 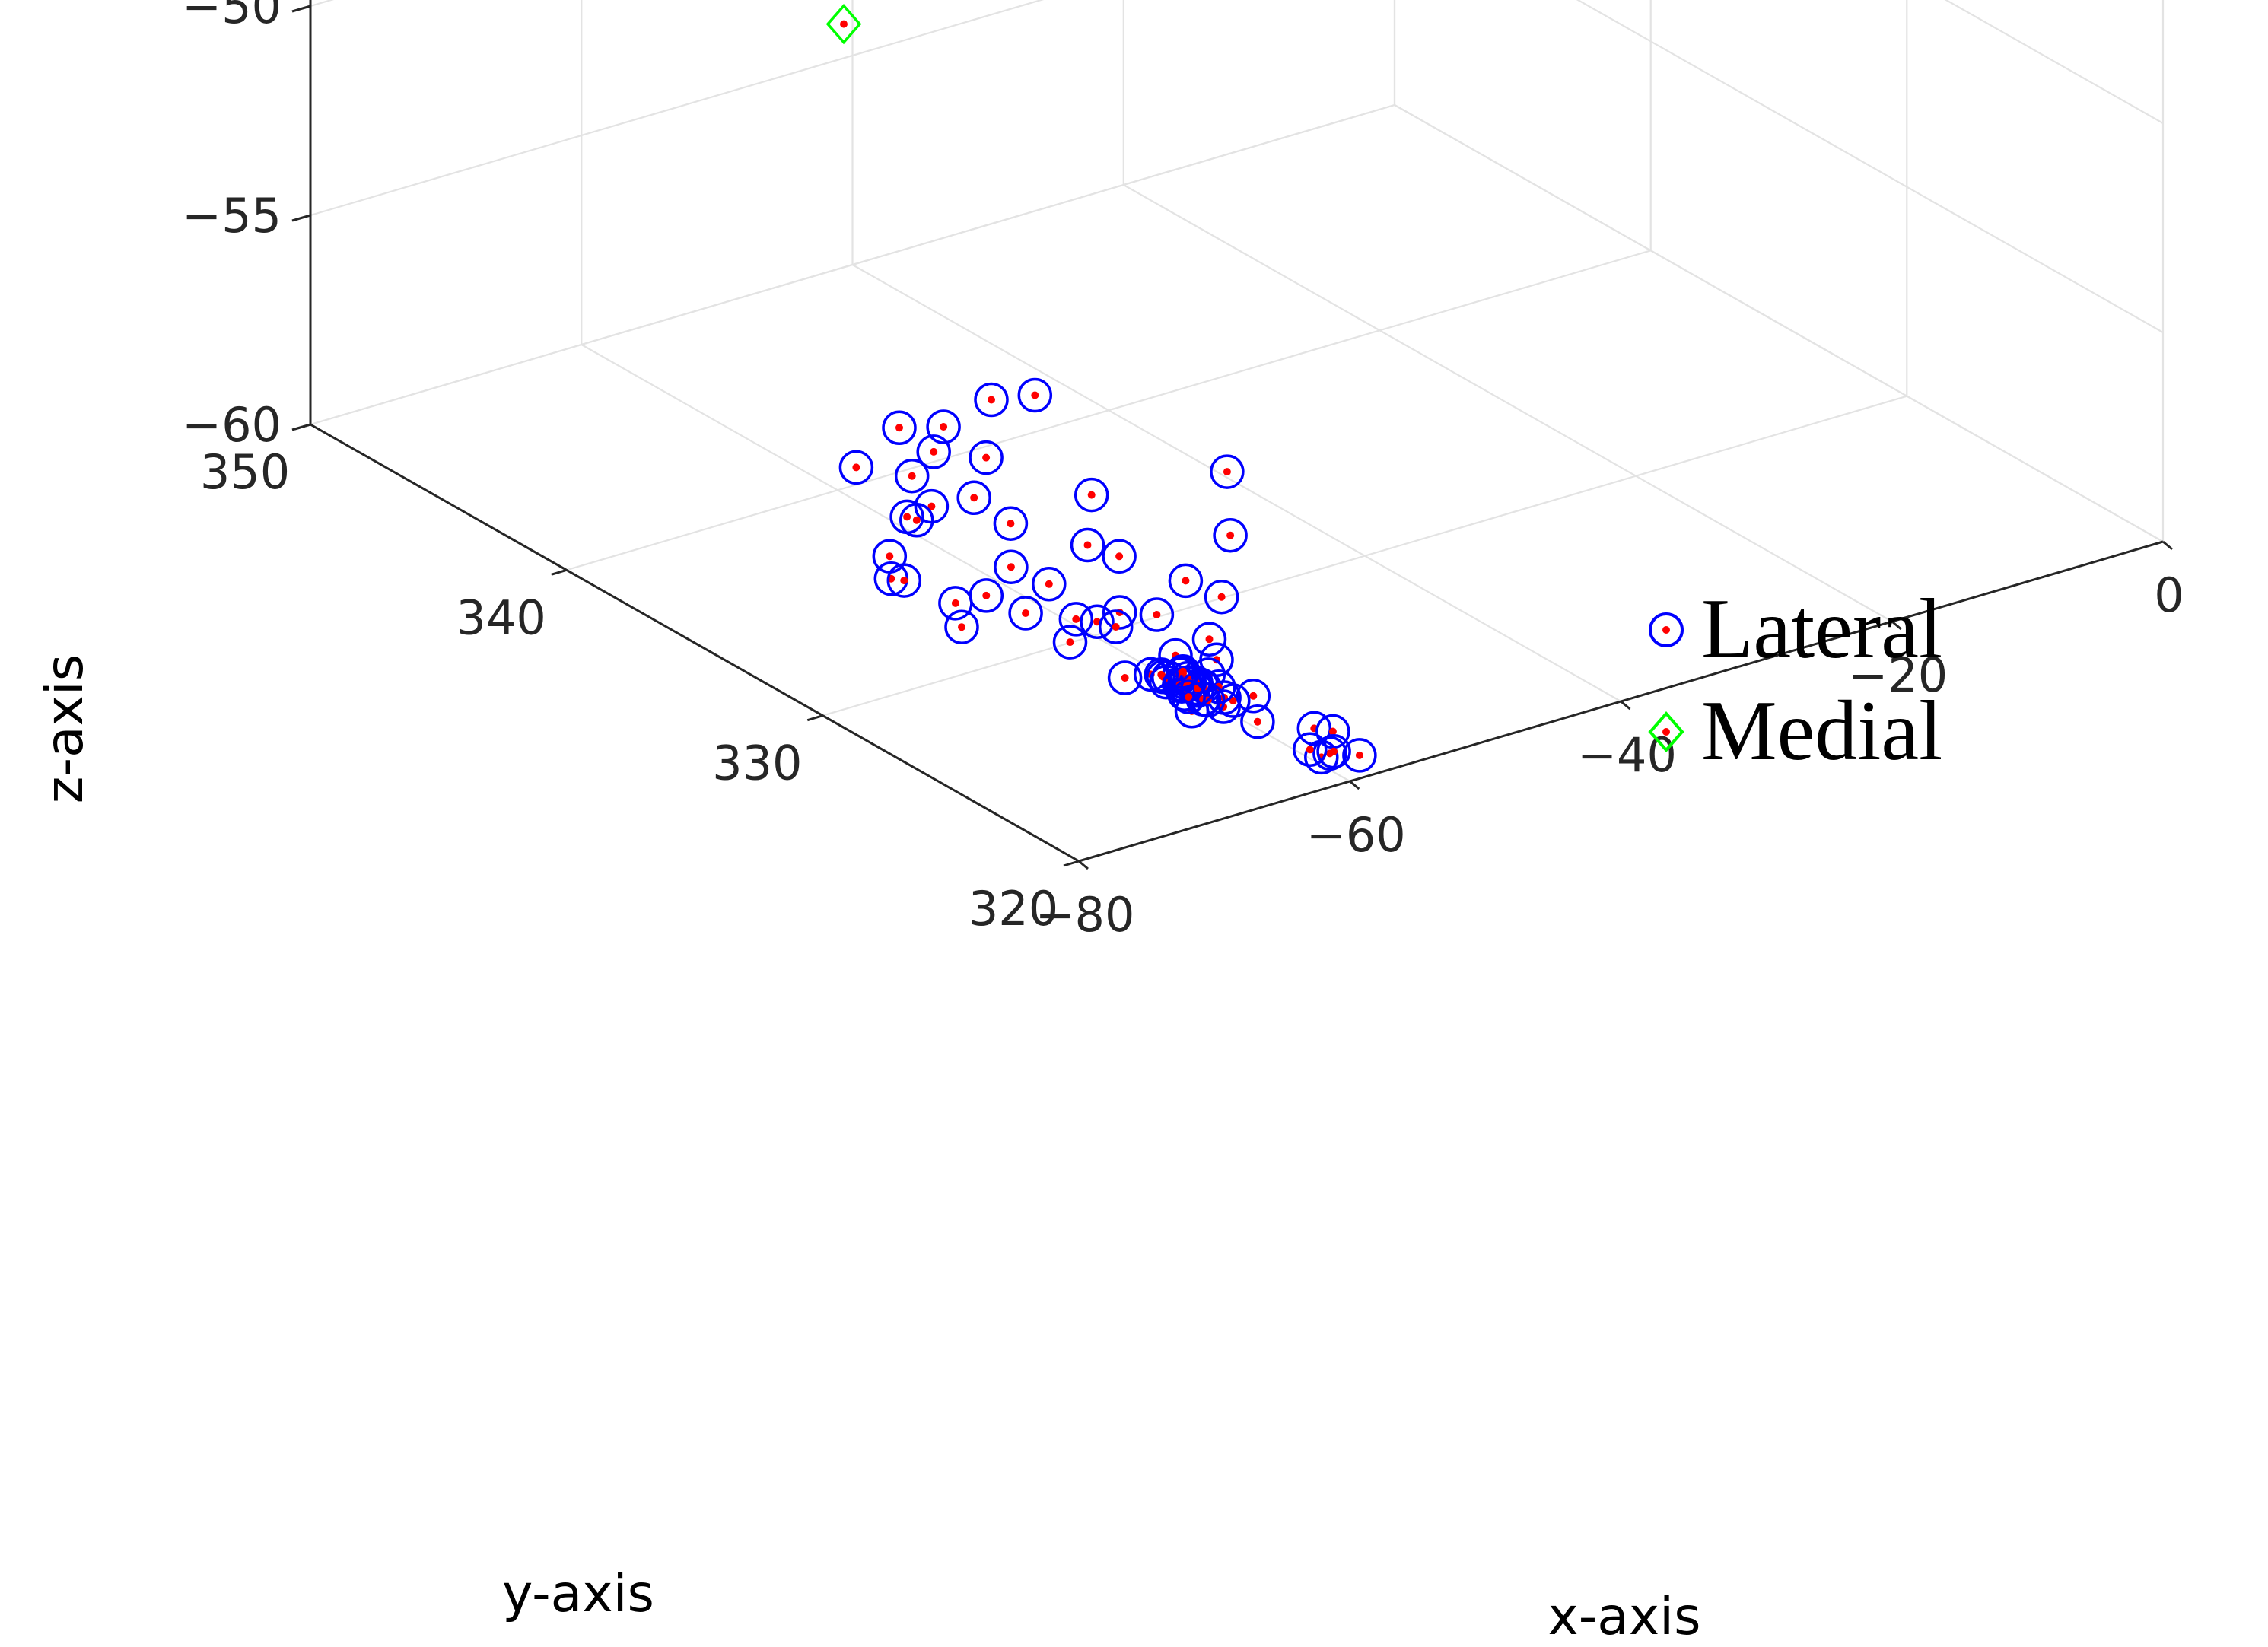 I want to click on z-tick-label: −60, so click(x=232, y=425).